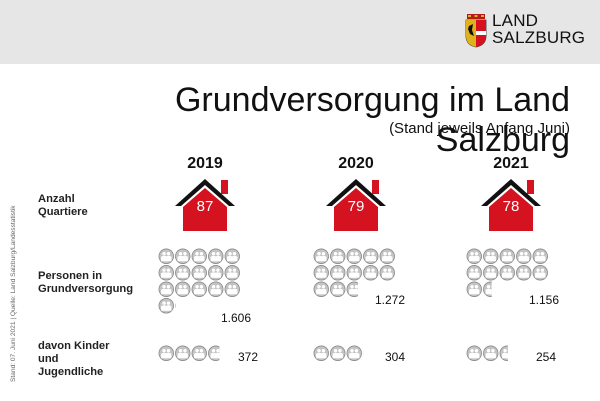  I want to click on persons-pictogram-2020, so click(354, 275).